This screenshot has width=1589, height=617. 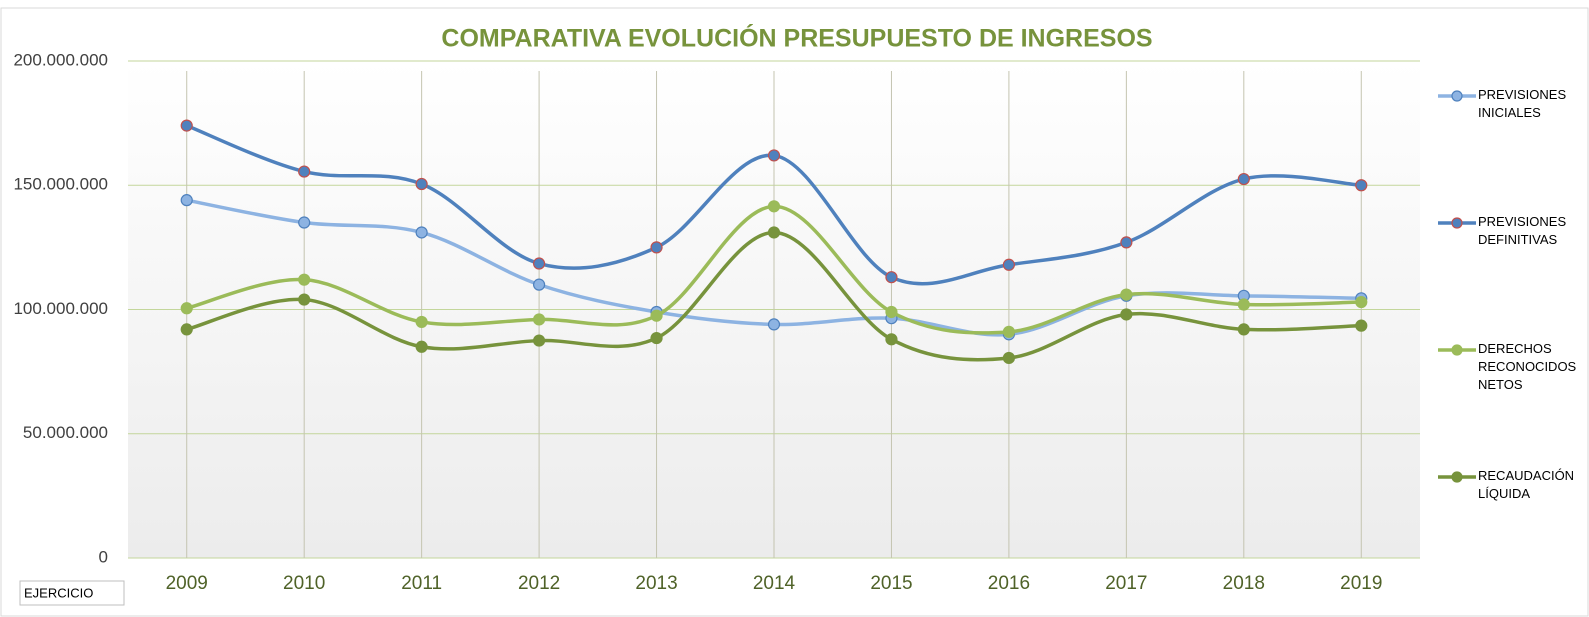 I want to click on field-button, so click(x=72, y=593).